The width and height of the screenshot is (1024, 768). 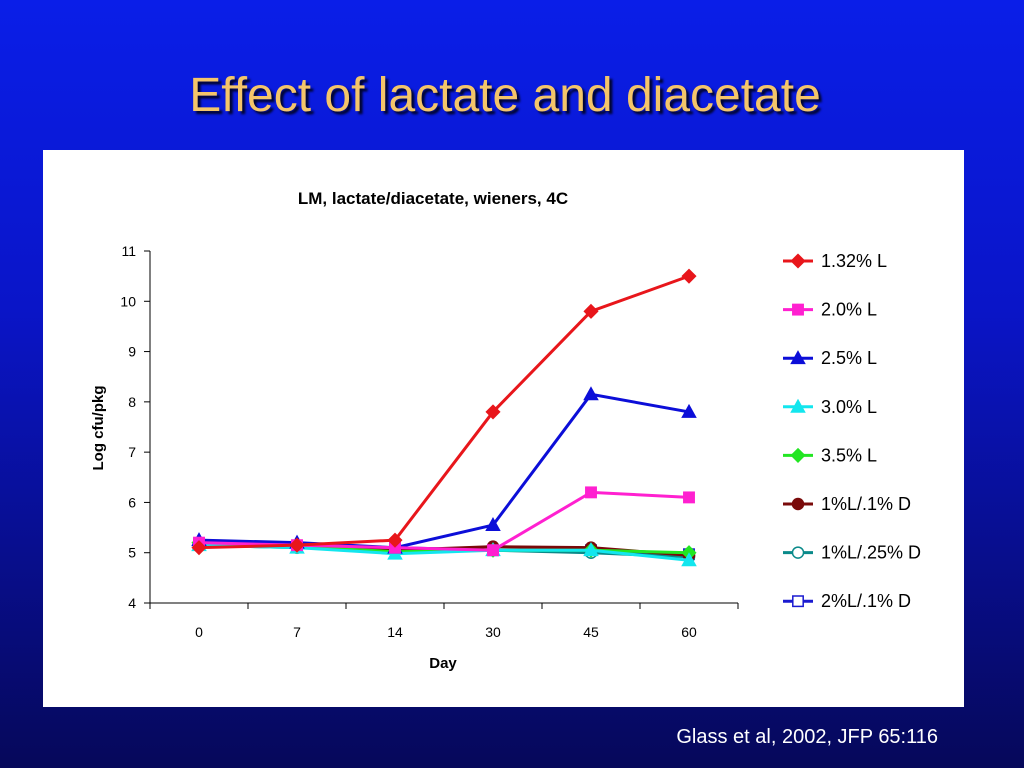 What do you see at coordinates (866, 504) in the screenshot?
I see `legend-label: 1%L/.1% D` at bounding box center [866, 504].